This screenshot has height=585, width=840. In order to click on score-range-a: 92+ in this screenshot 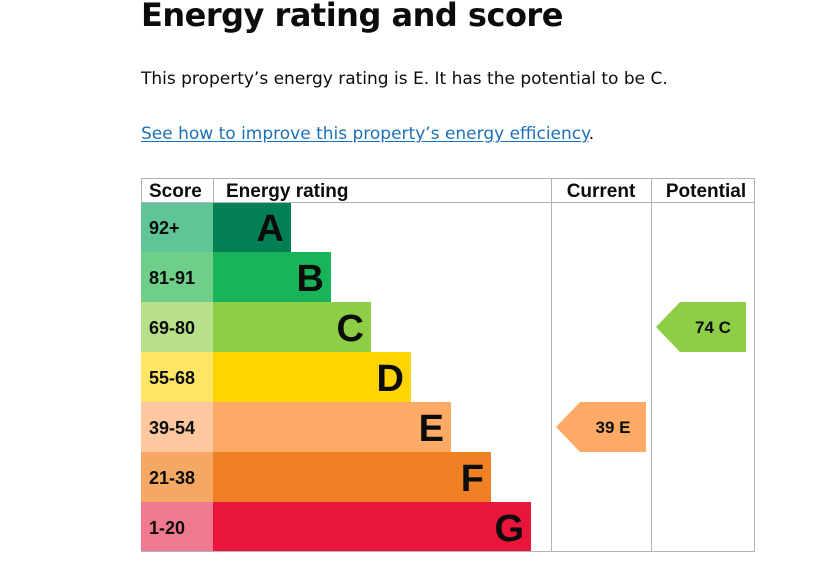, I will do `click(164, 228)`.